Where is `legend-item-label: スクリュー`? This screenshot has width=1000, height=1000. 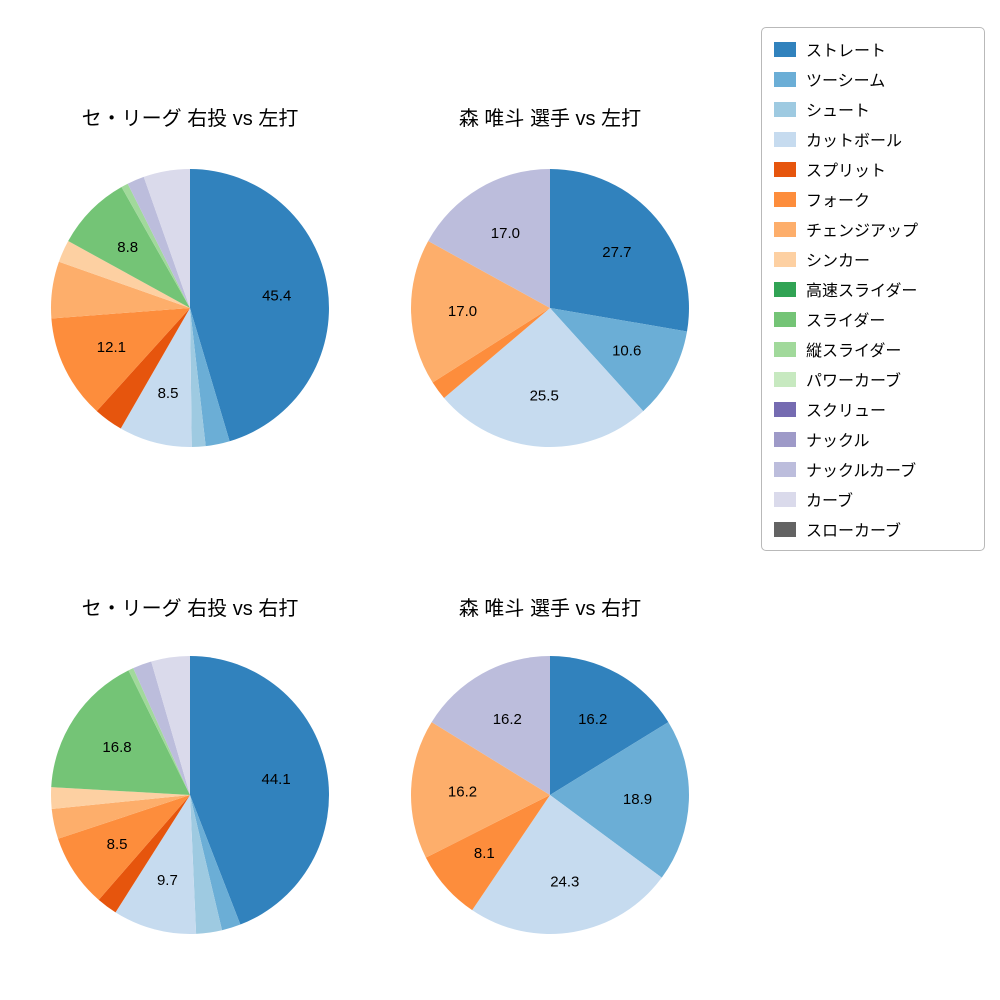
legend-item-label: スクリュー is located at coordinates (846, 411).